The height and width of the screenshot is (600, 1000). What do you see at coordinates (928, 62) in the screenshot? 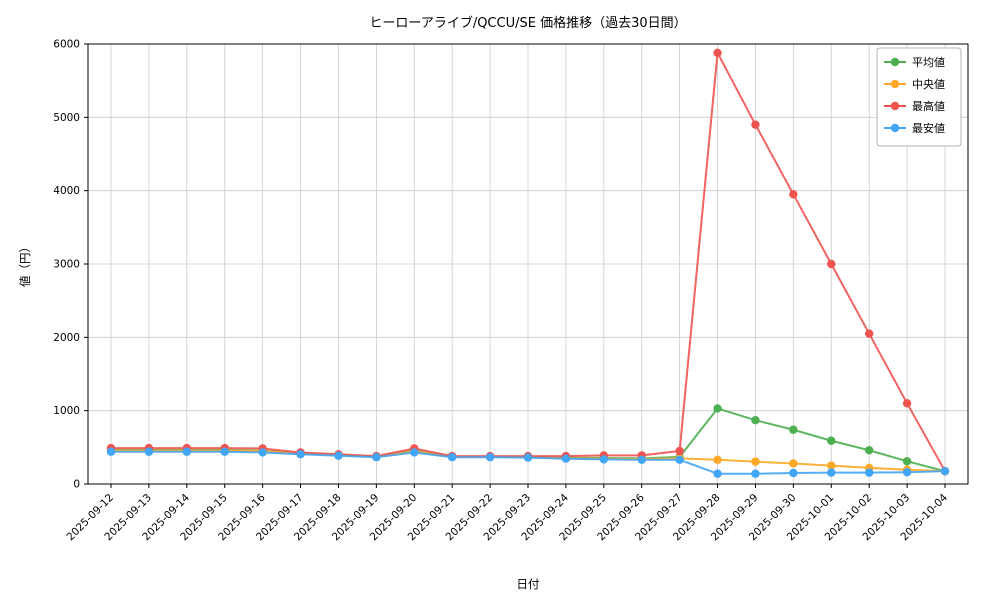
I see `legend-item-label: 平均値` at bounding box center [928, 62].